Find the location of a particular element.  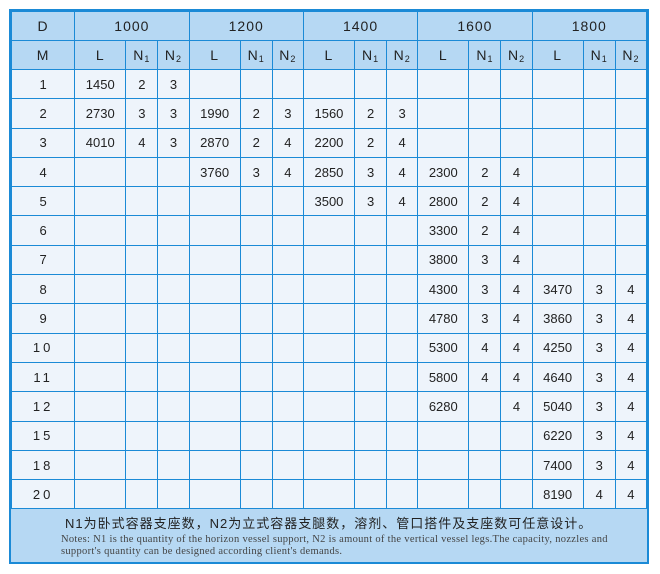

cell-l: 7400 is located at coordinates (557, 465).